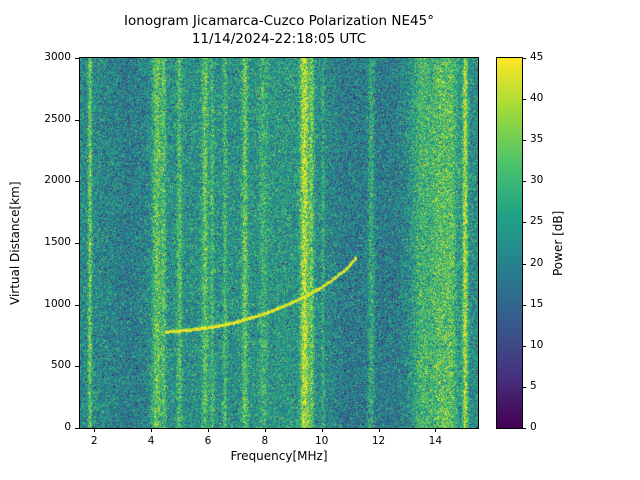  I want to click on x-tick-label: 8, so click(265, 441).